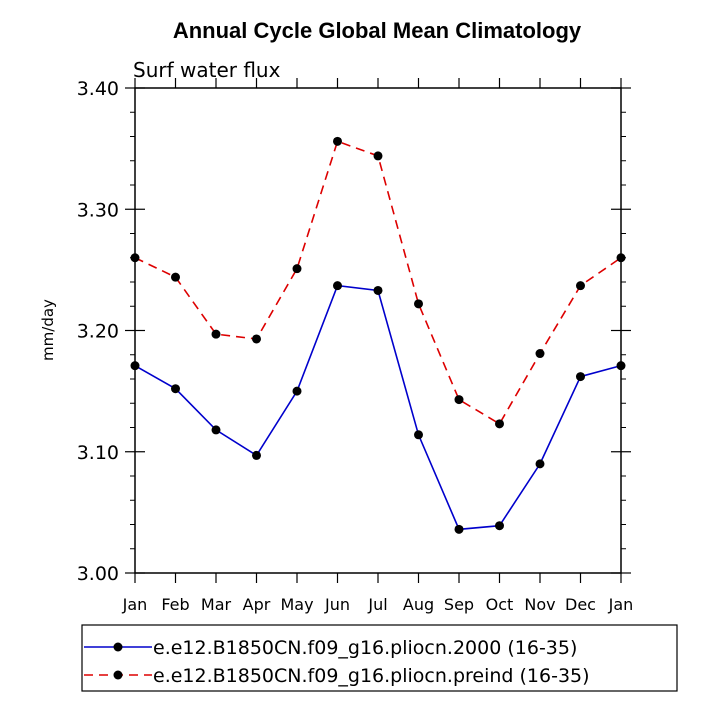 The image size is (713, 718). I want to click on y-tick-label: 3.40, so click(98, 89).